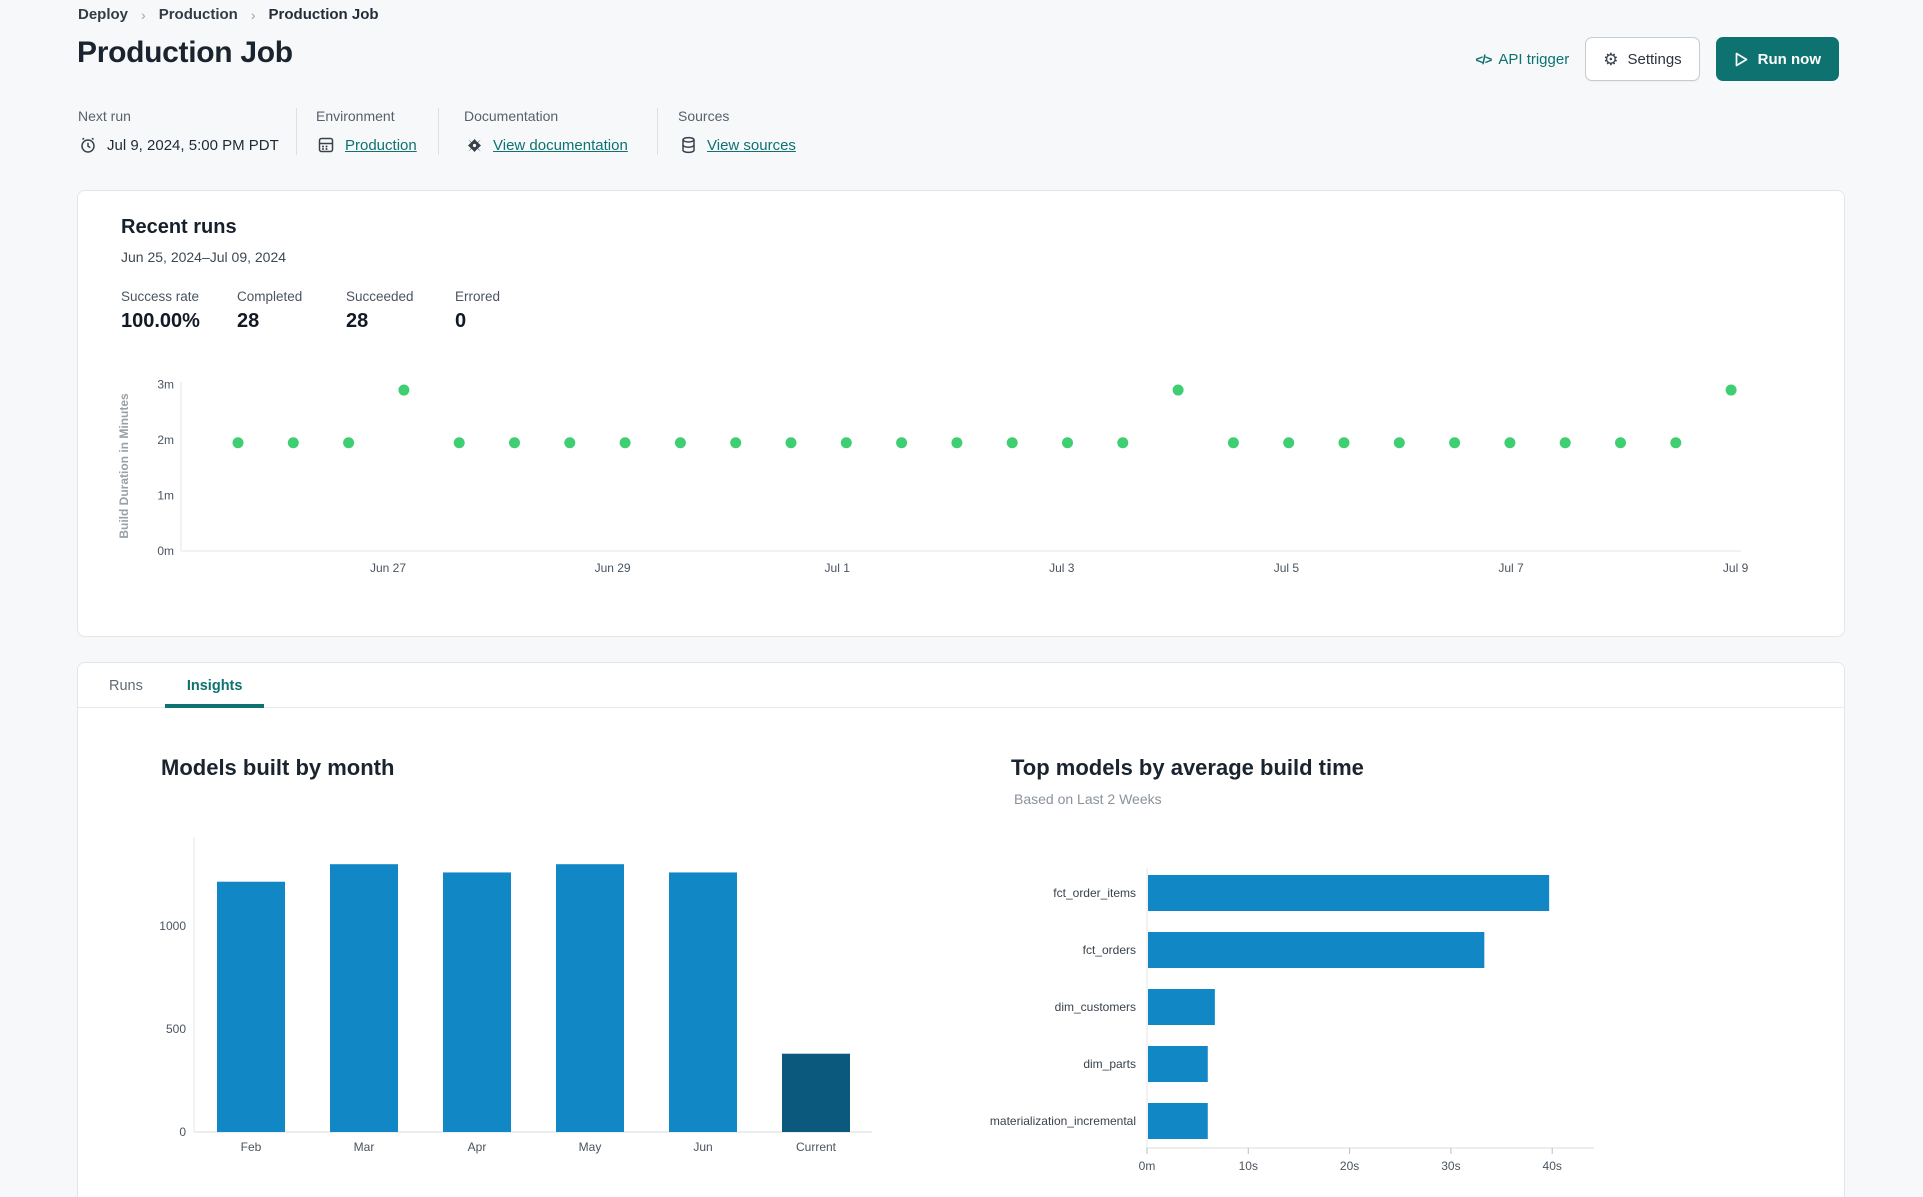  What do you see at coordinates (590, 1147) in the screenshot?
I see `svg-text: May` at bounding box center [590, 1147].